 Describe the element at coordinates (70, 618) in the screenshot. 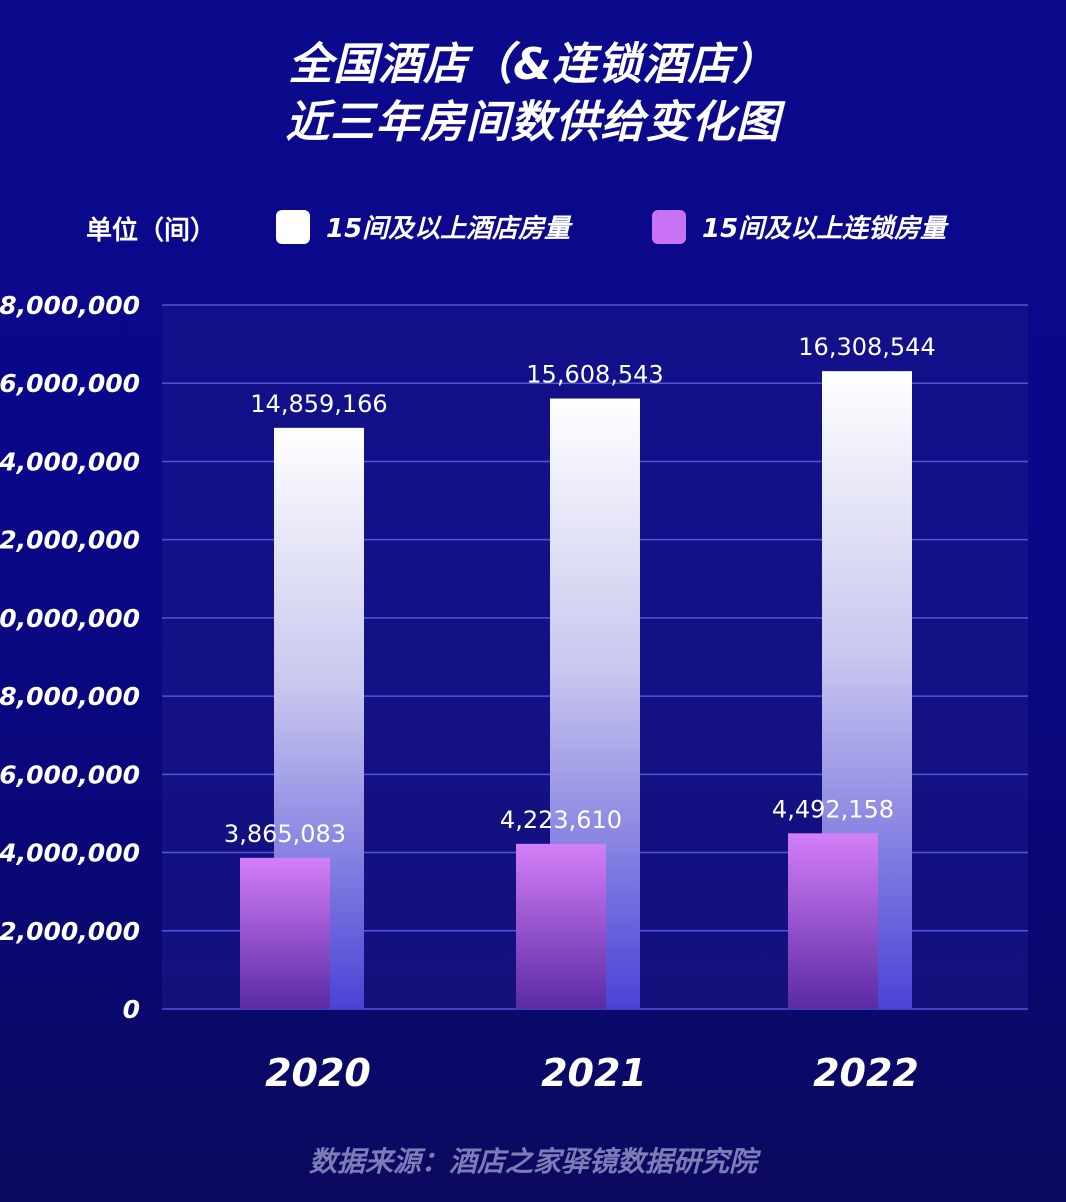

I see `y-tick-label: 10,000,000` at that location.